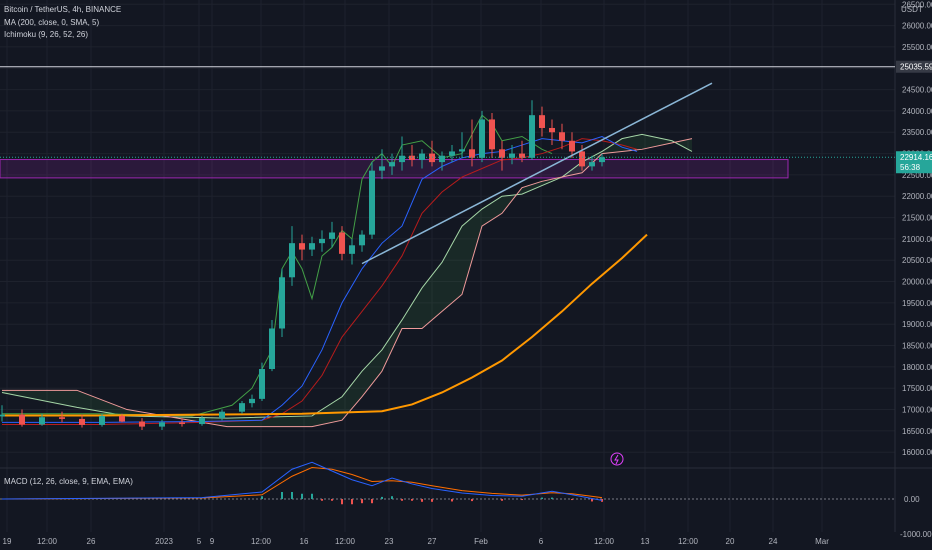  I want to click on flash-icon, so click(617, 459).